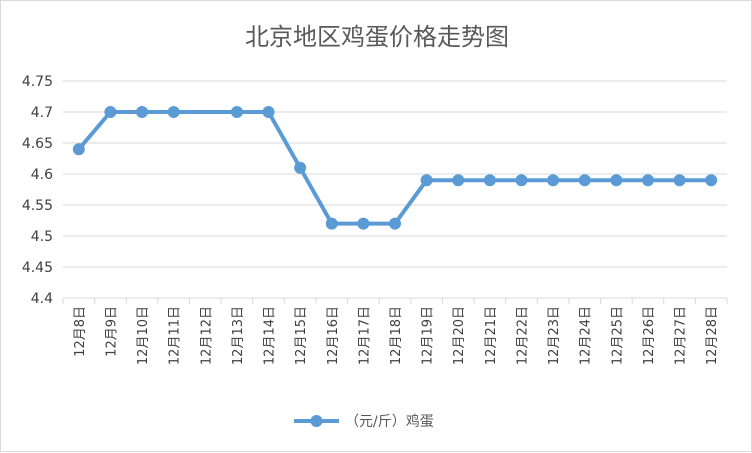 Image resolution: width=752 pixels, height=453 pixels. I want to click on x-tick-label: 12月13日, so click(238, 335).